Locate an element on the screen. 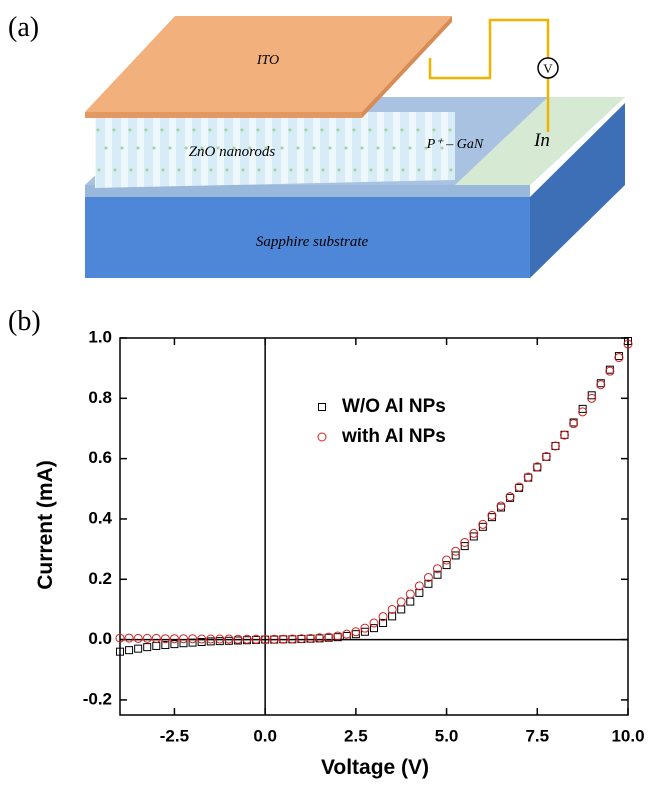  legend-label: W/O Al NPs is located at coordinates (394, 406).